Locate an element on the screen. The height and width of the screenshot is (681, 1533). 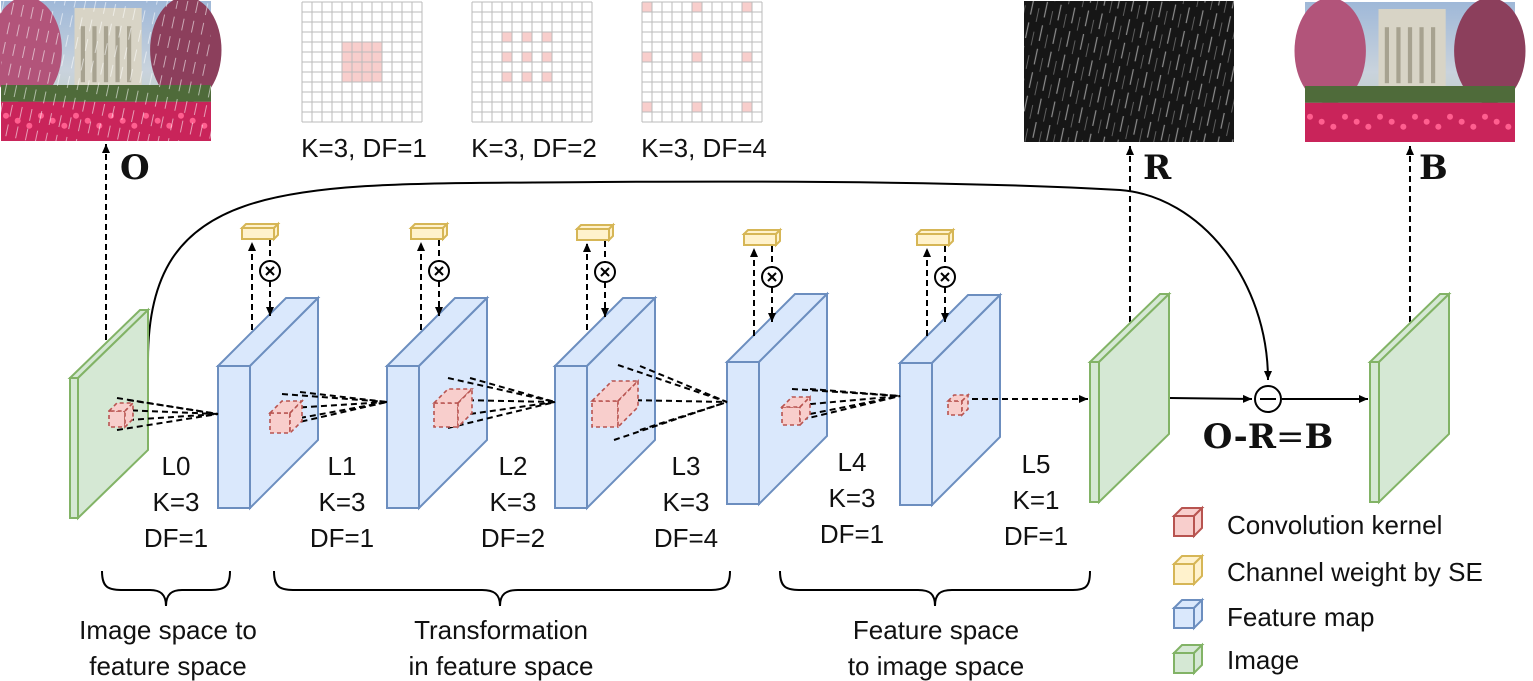
layer-dilation: DF=1 is located at coordinates (1036, 536).